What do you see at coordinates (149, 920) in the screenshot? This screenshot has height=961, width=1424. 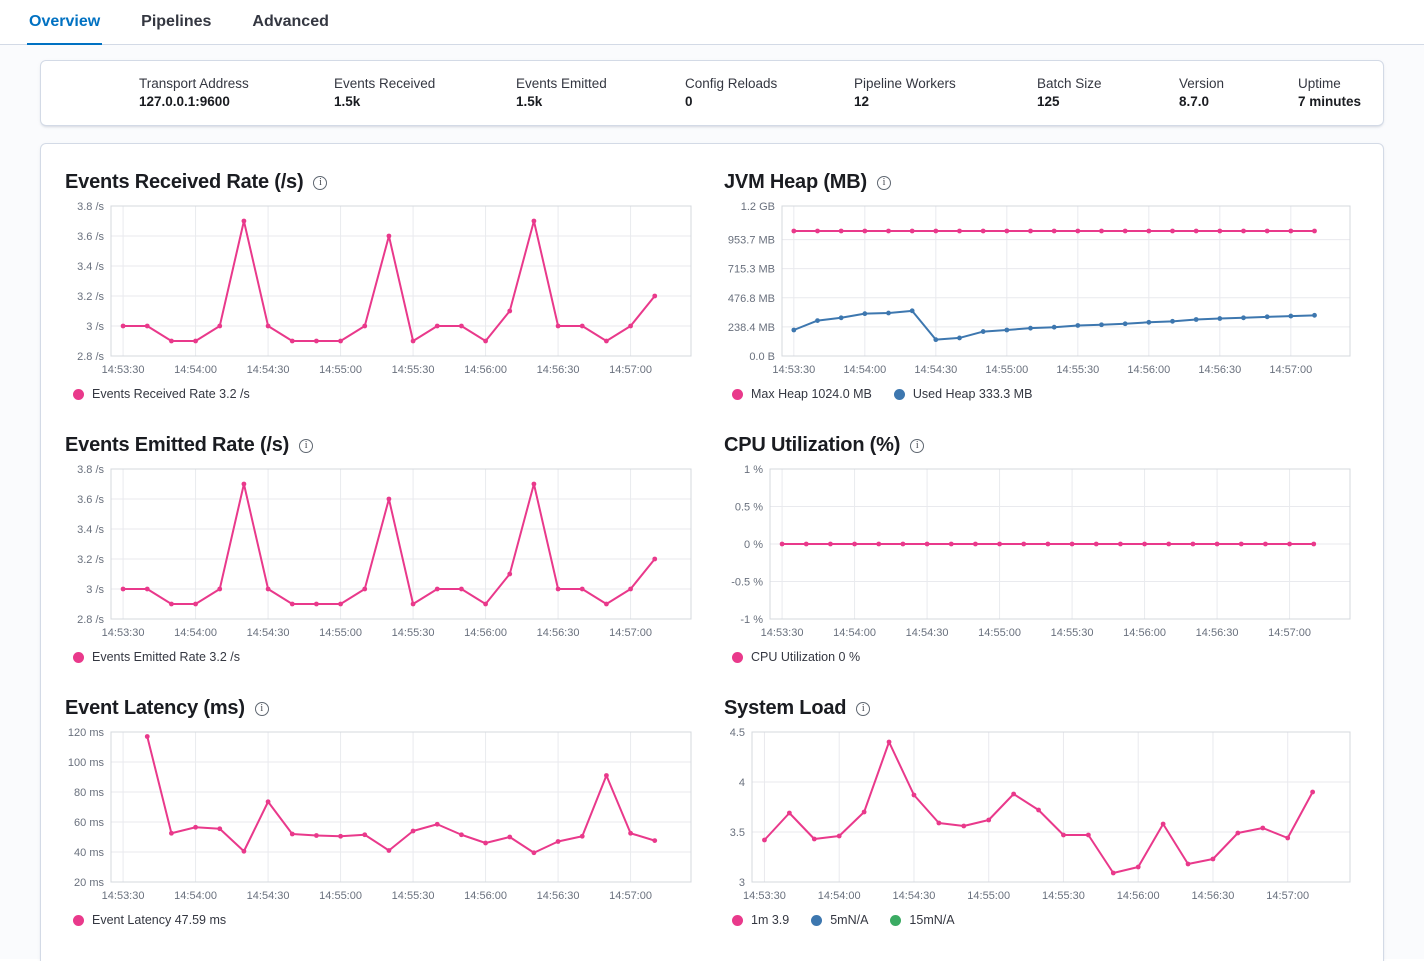 I see `legend-item-event-latency-47-59-ms: Event Latency 47.59 ms` at bounding box center [149, 920].